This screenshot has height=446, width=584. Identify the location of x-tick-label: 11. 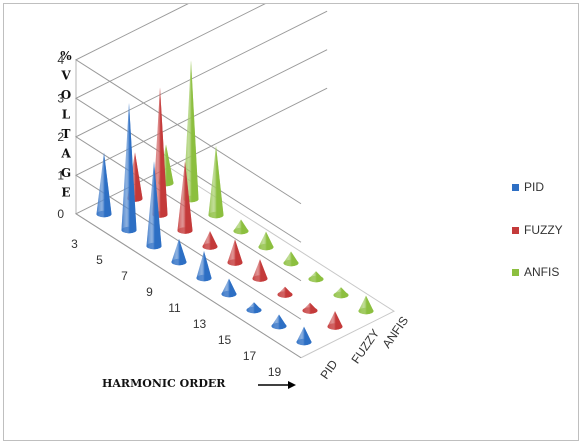
(174, 308).